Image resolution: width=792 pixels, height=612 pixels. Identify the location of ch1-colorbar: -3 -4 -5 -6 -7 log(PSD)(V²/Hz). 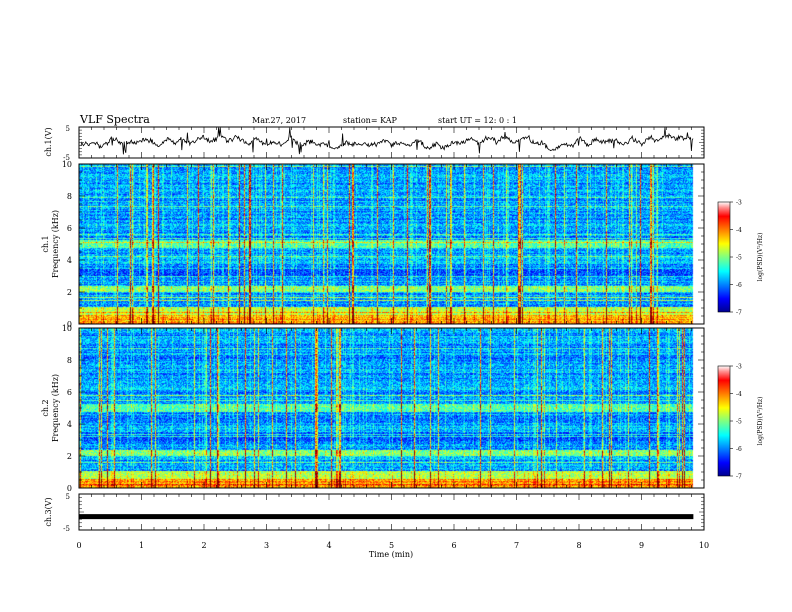
(740, 258).